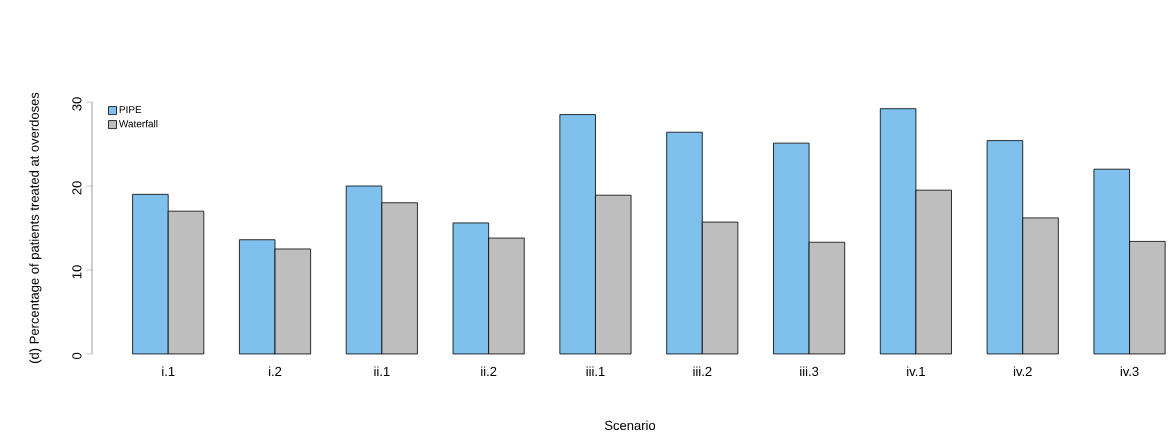 This screenshot has width=1168, height=440. I want to click on y-axis-title: (d) Percentage of patients treated at overdoses, so click(35, 228).